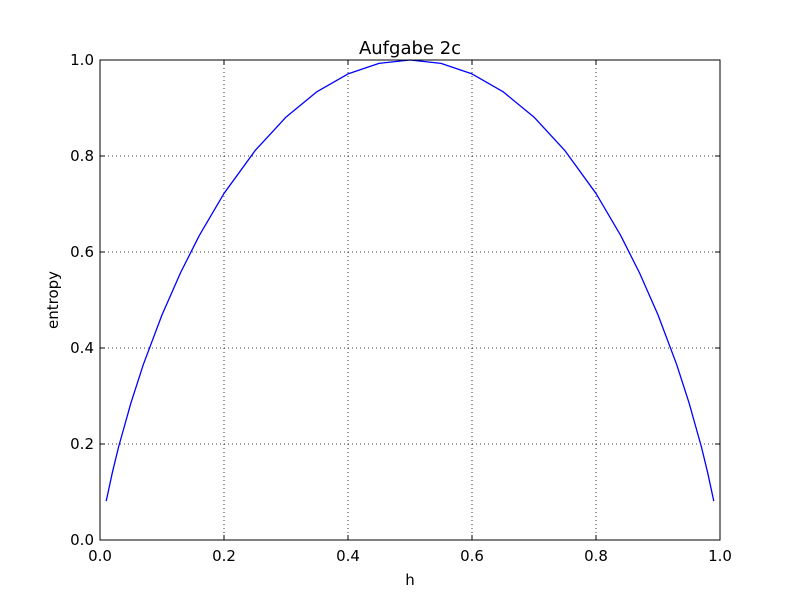  I want to click on y-tick-label: 0.6, so click(82, 252).